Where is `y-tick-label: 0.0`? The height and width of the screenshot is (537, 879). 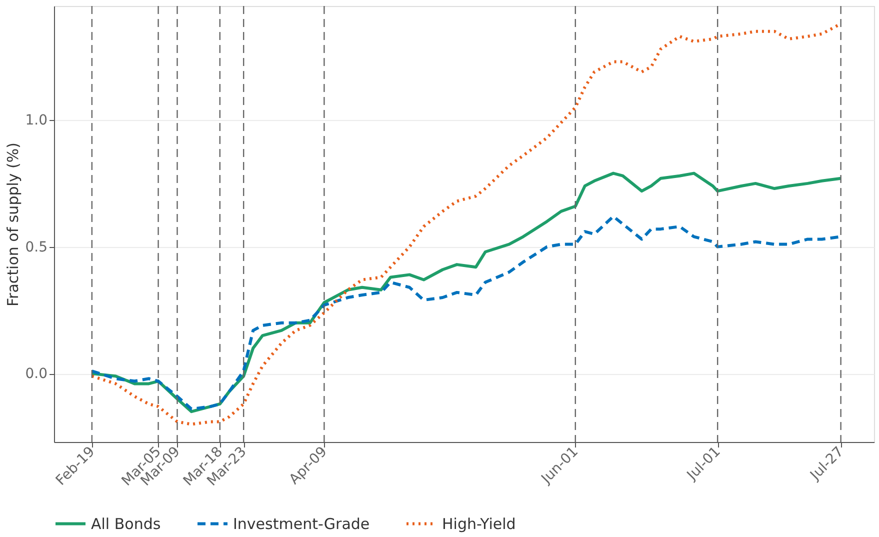
y-tick-label: 0.0 is located at coordinates (36, 374).